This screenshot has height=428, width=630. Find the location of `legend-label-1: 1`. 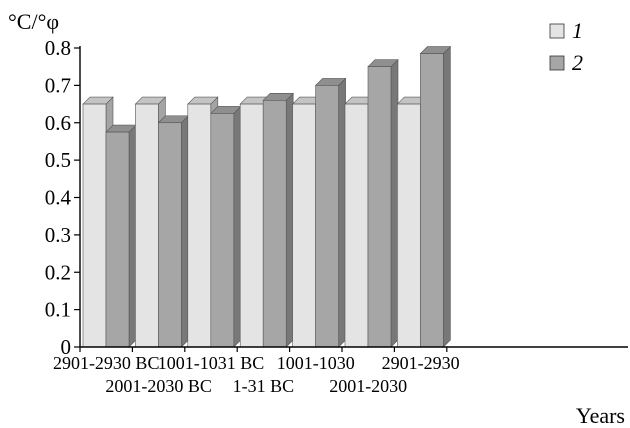

legend-label-1: 1 is located at coordinates (577, 30).